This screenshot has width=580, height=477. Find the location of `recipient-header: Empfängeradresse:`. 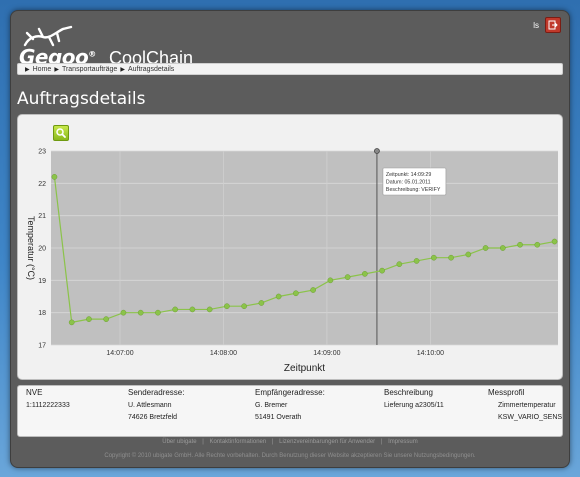

recipient-header: Empfängeradresse: is located at coordinates (290, 392).